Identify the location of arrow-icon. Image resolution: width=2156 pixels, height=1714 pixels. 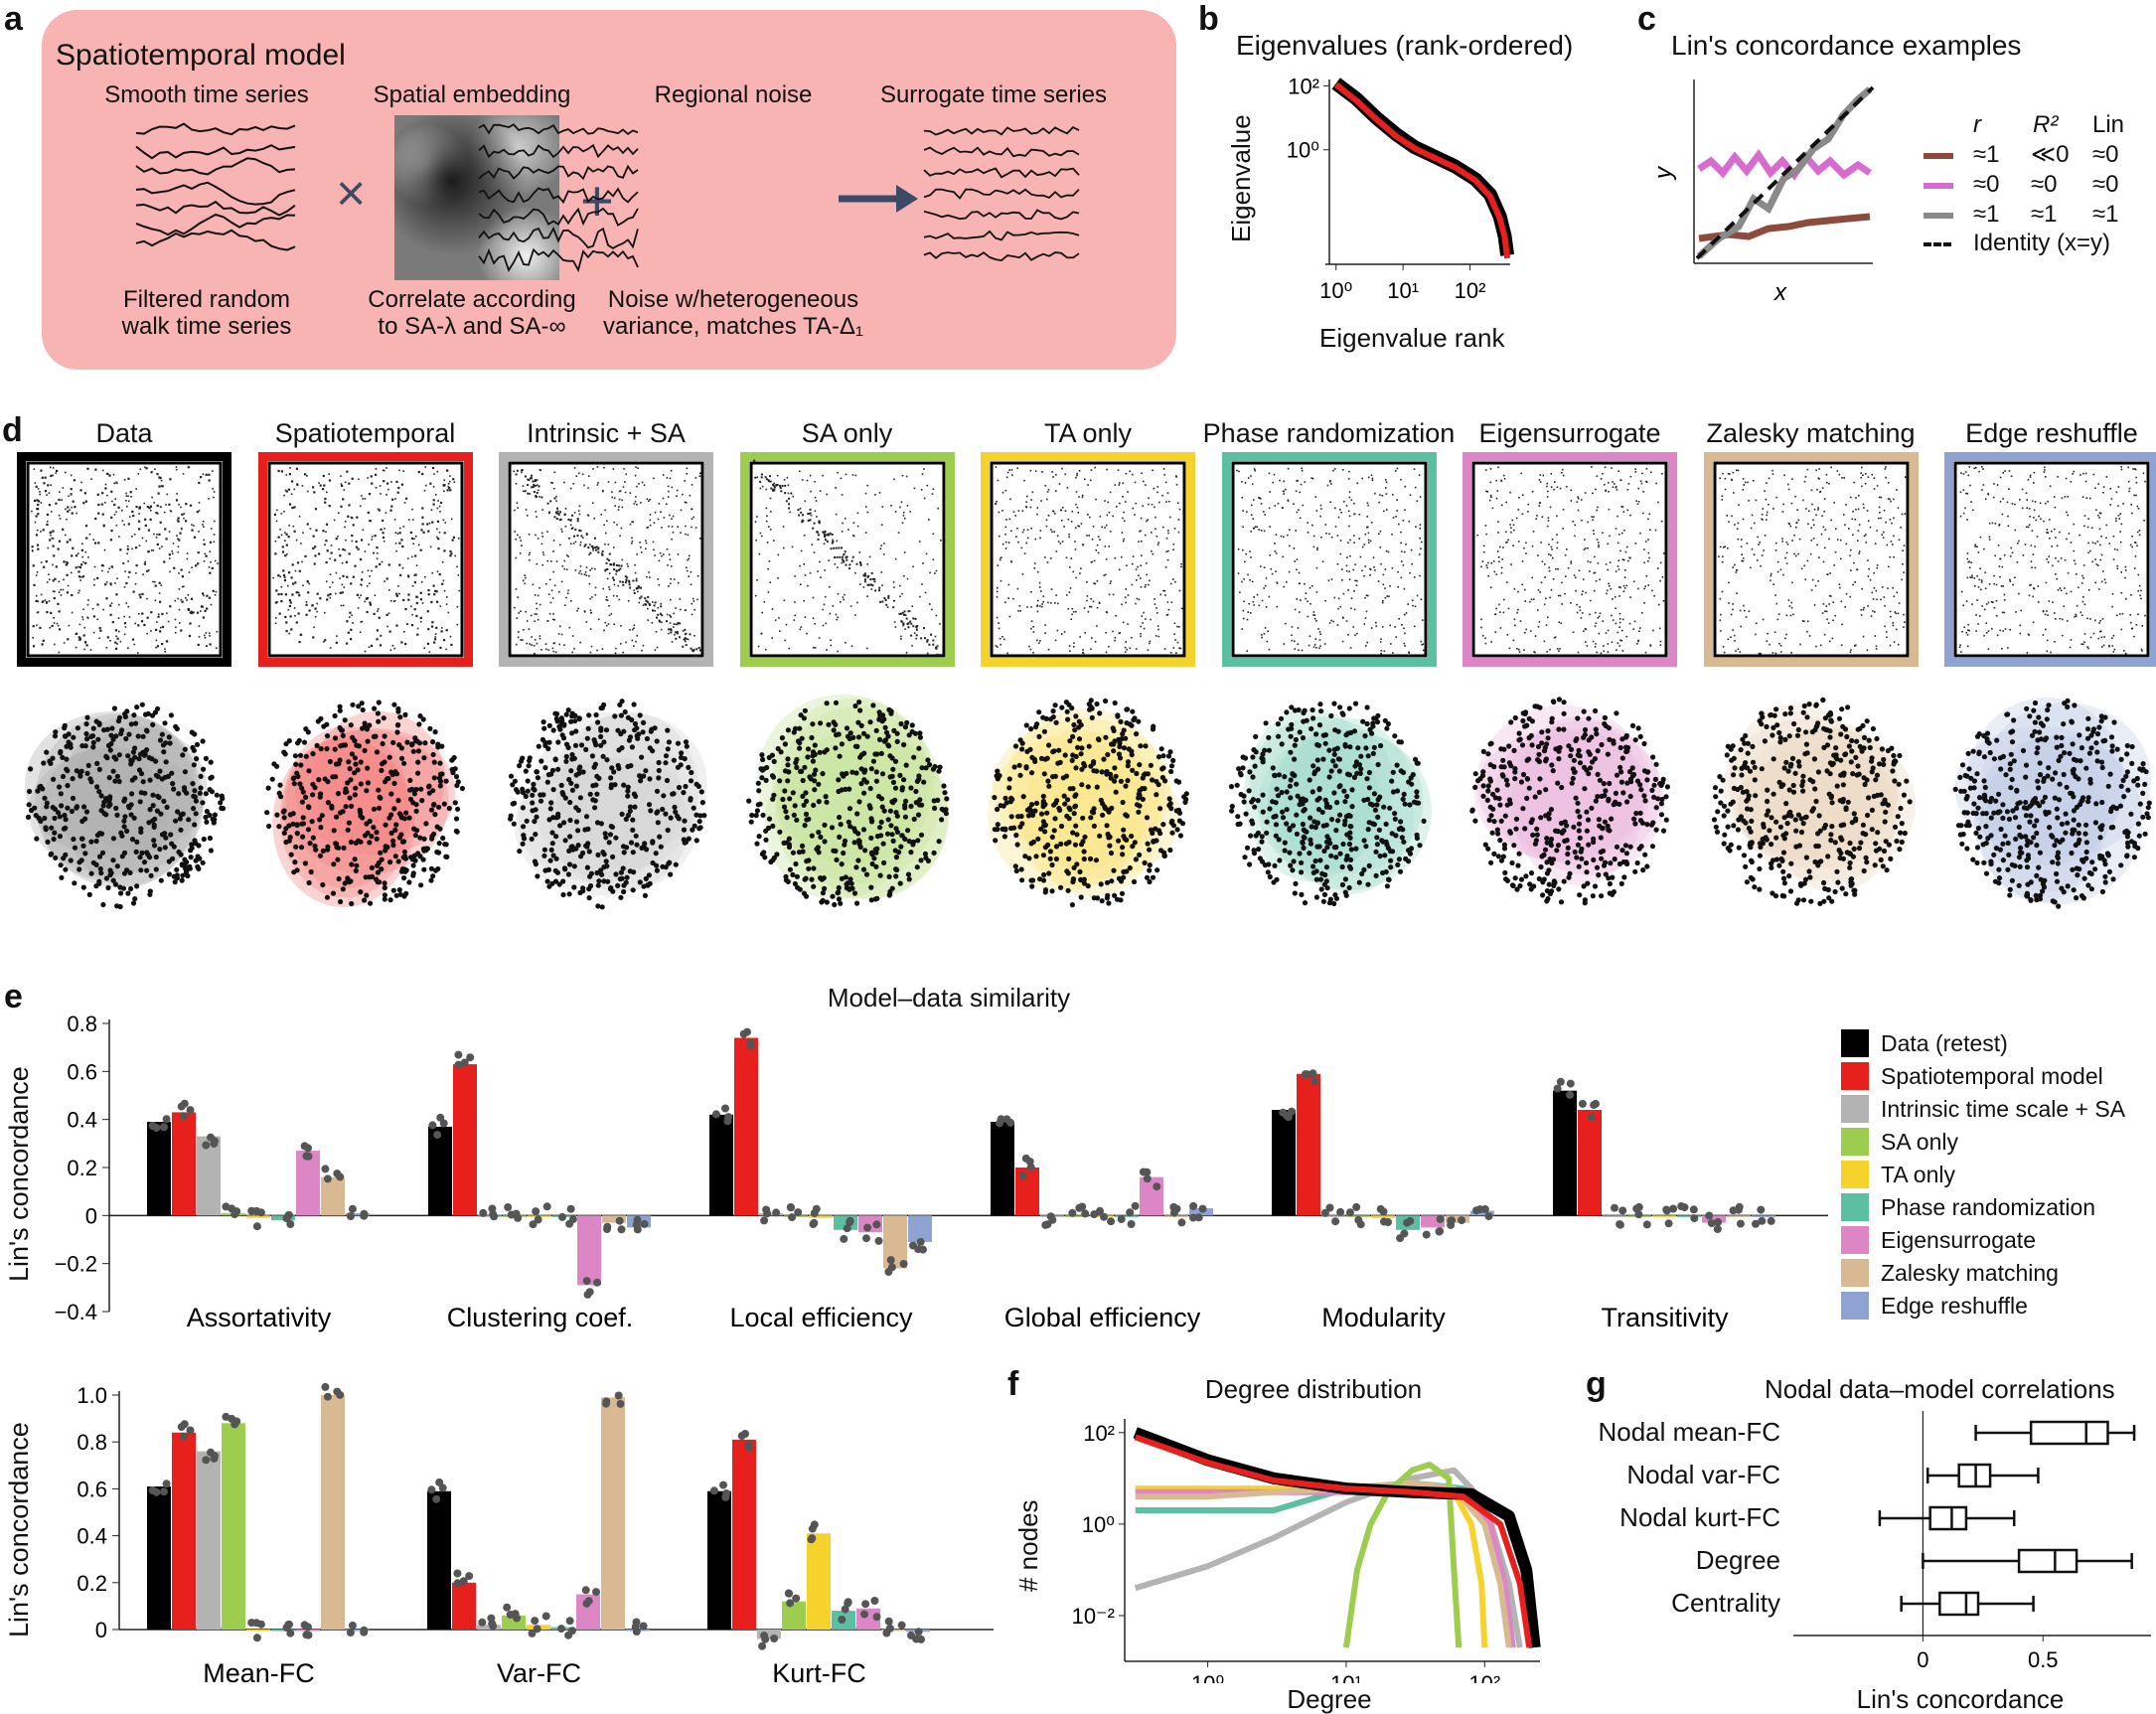
(878, 199).